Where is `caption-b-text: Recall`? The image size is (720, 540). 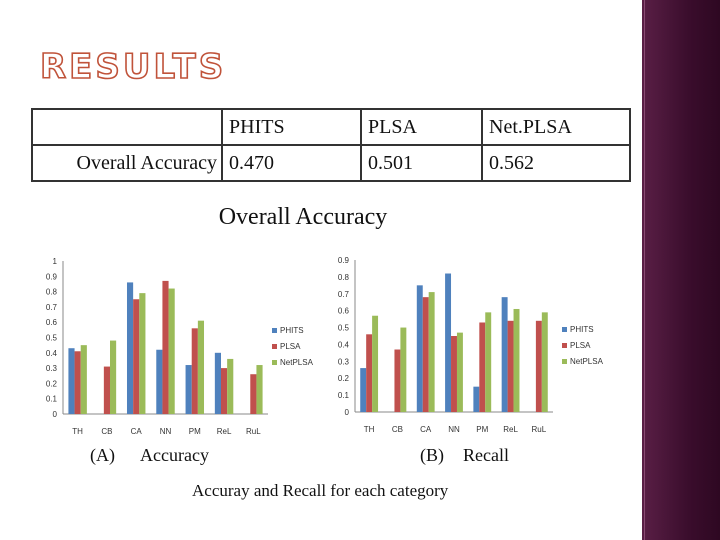 caption-b-text: Recall is located at coordinates (486, 455).